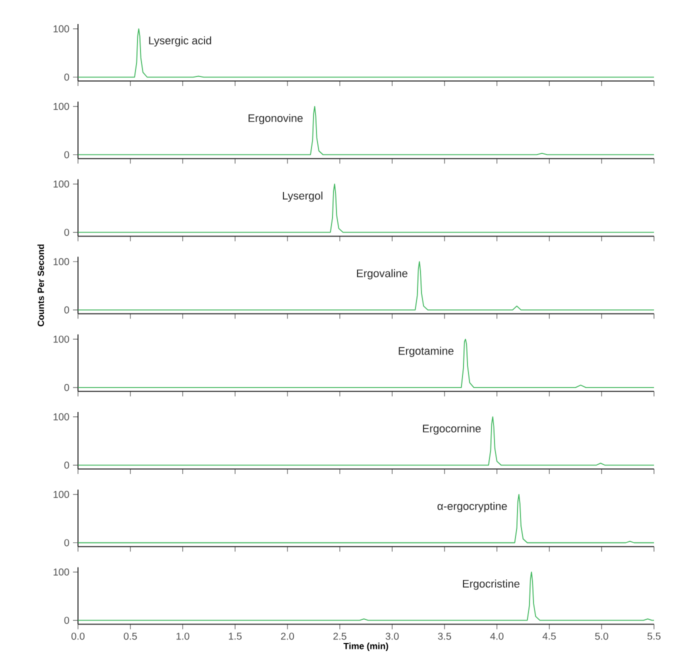 The height and width of the screenshot is (666, 676). Describe the element at coordinates (497, 636) in the screenshot. I see `x-tick-label: 4.0` at that location.